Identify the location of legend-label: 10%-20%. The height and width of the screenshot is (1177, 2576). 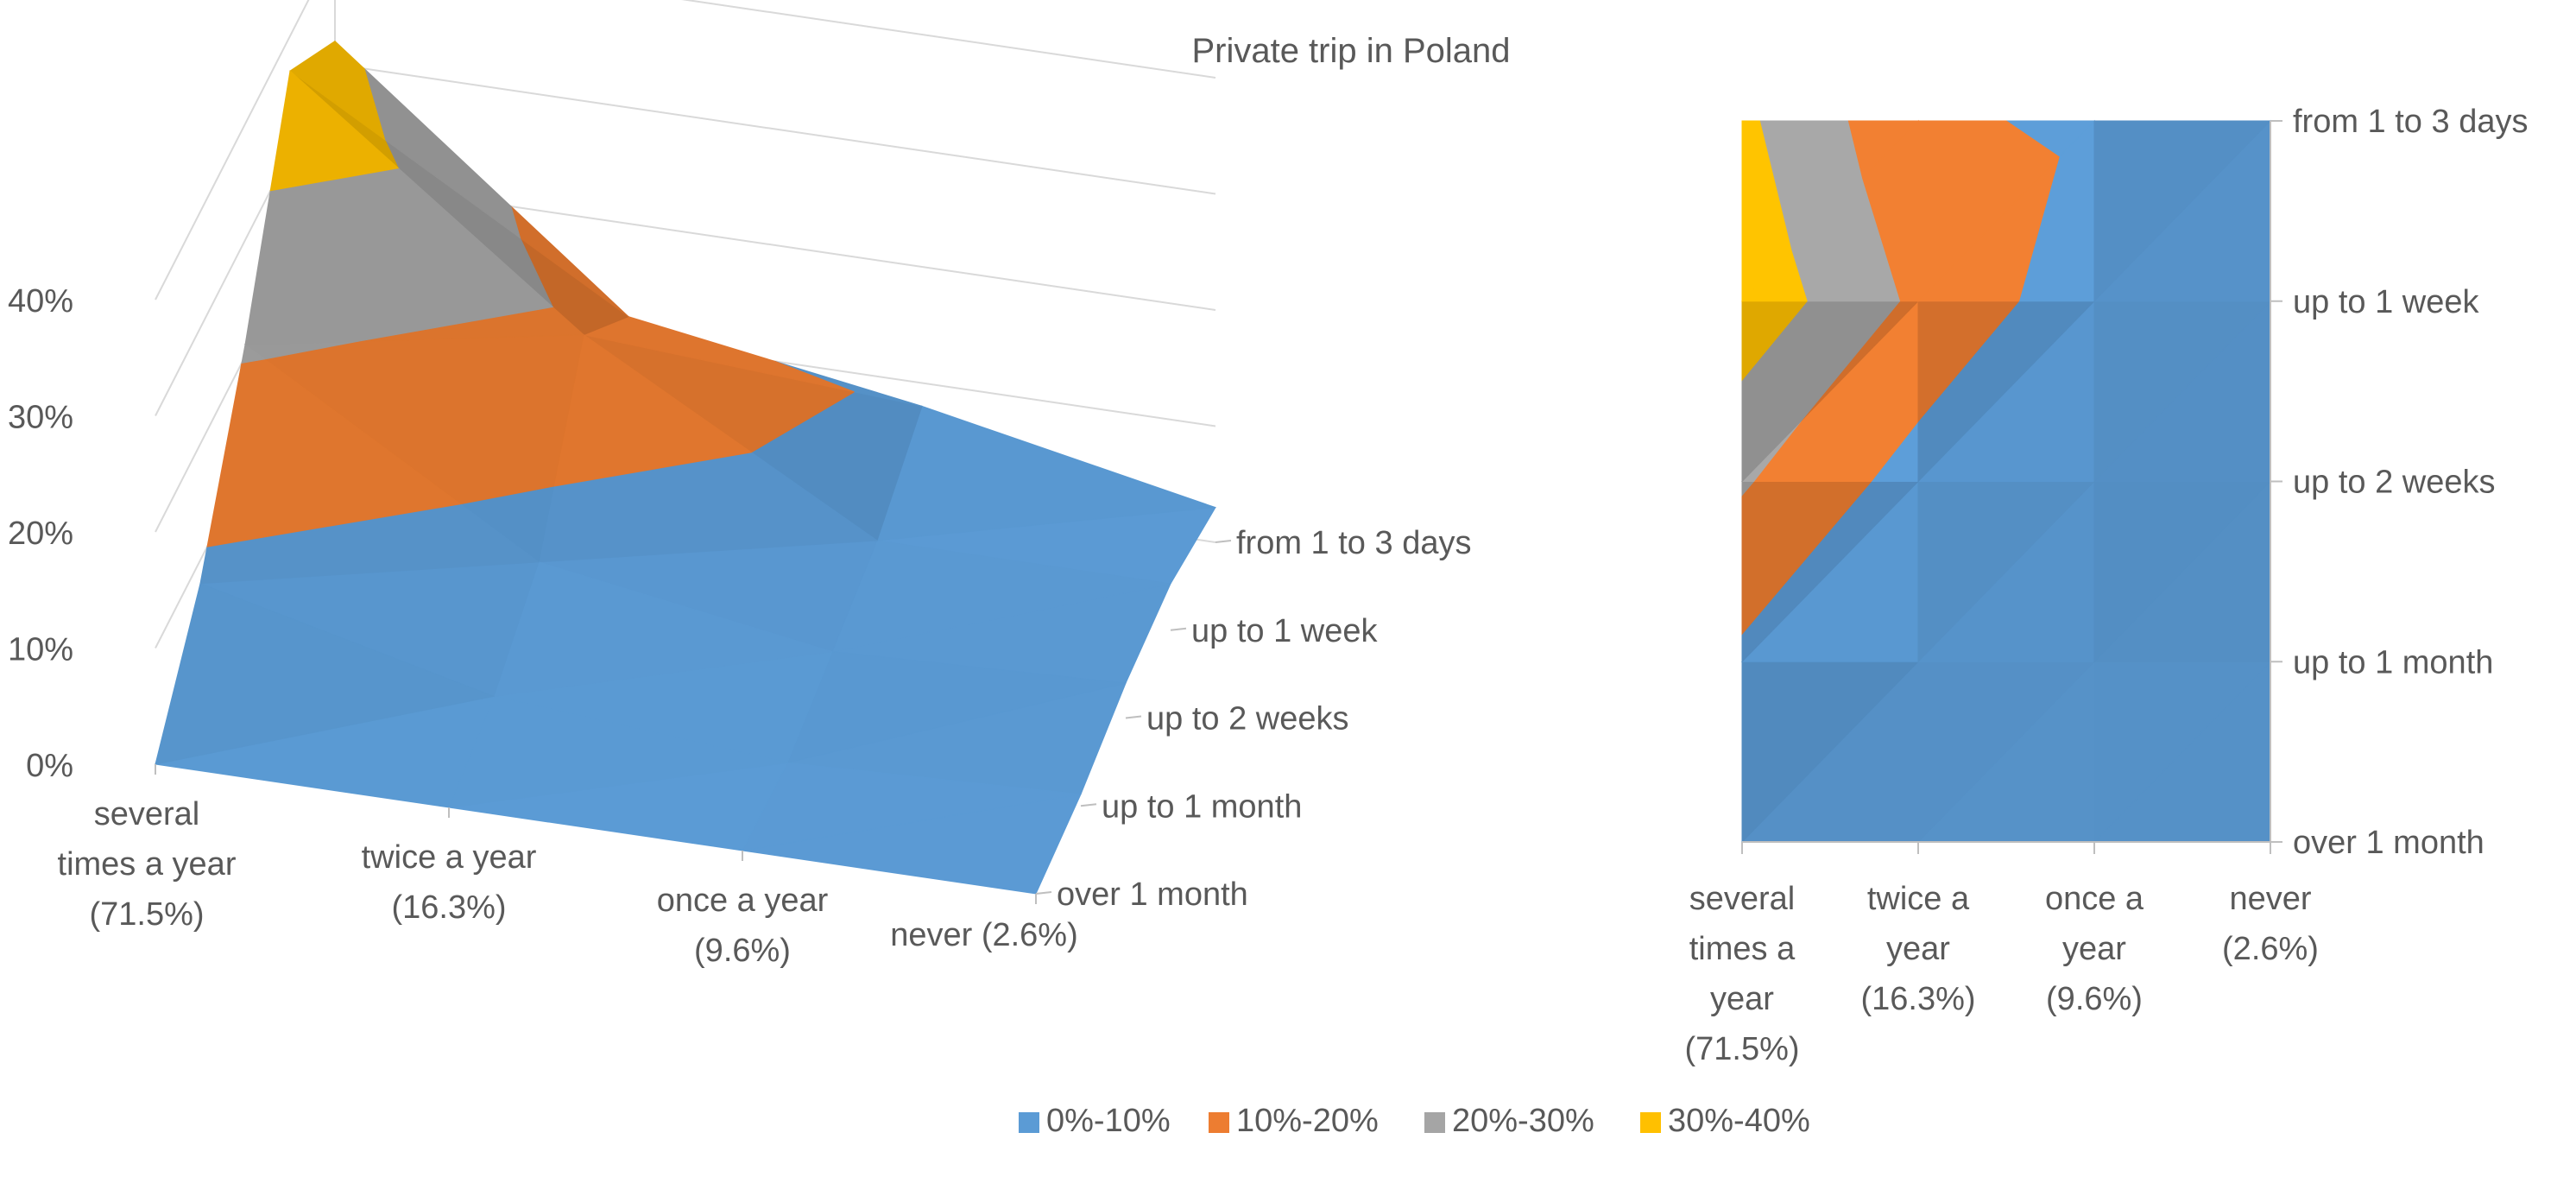
(1307, 1121).